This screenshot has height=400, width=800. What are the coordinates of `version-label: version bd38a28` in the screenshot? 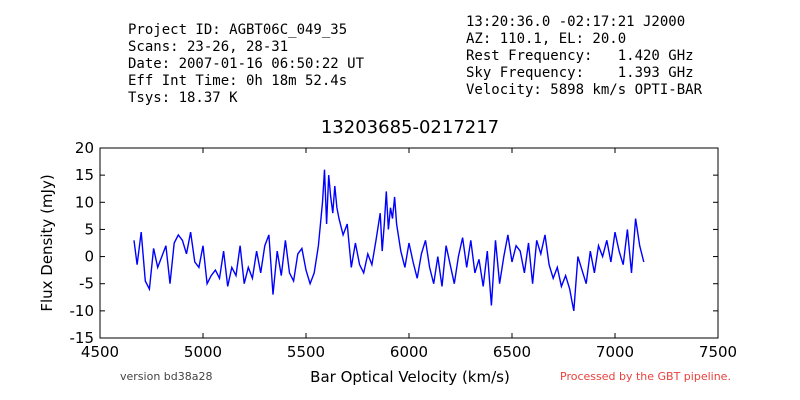 It's located at (166, 376).